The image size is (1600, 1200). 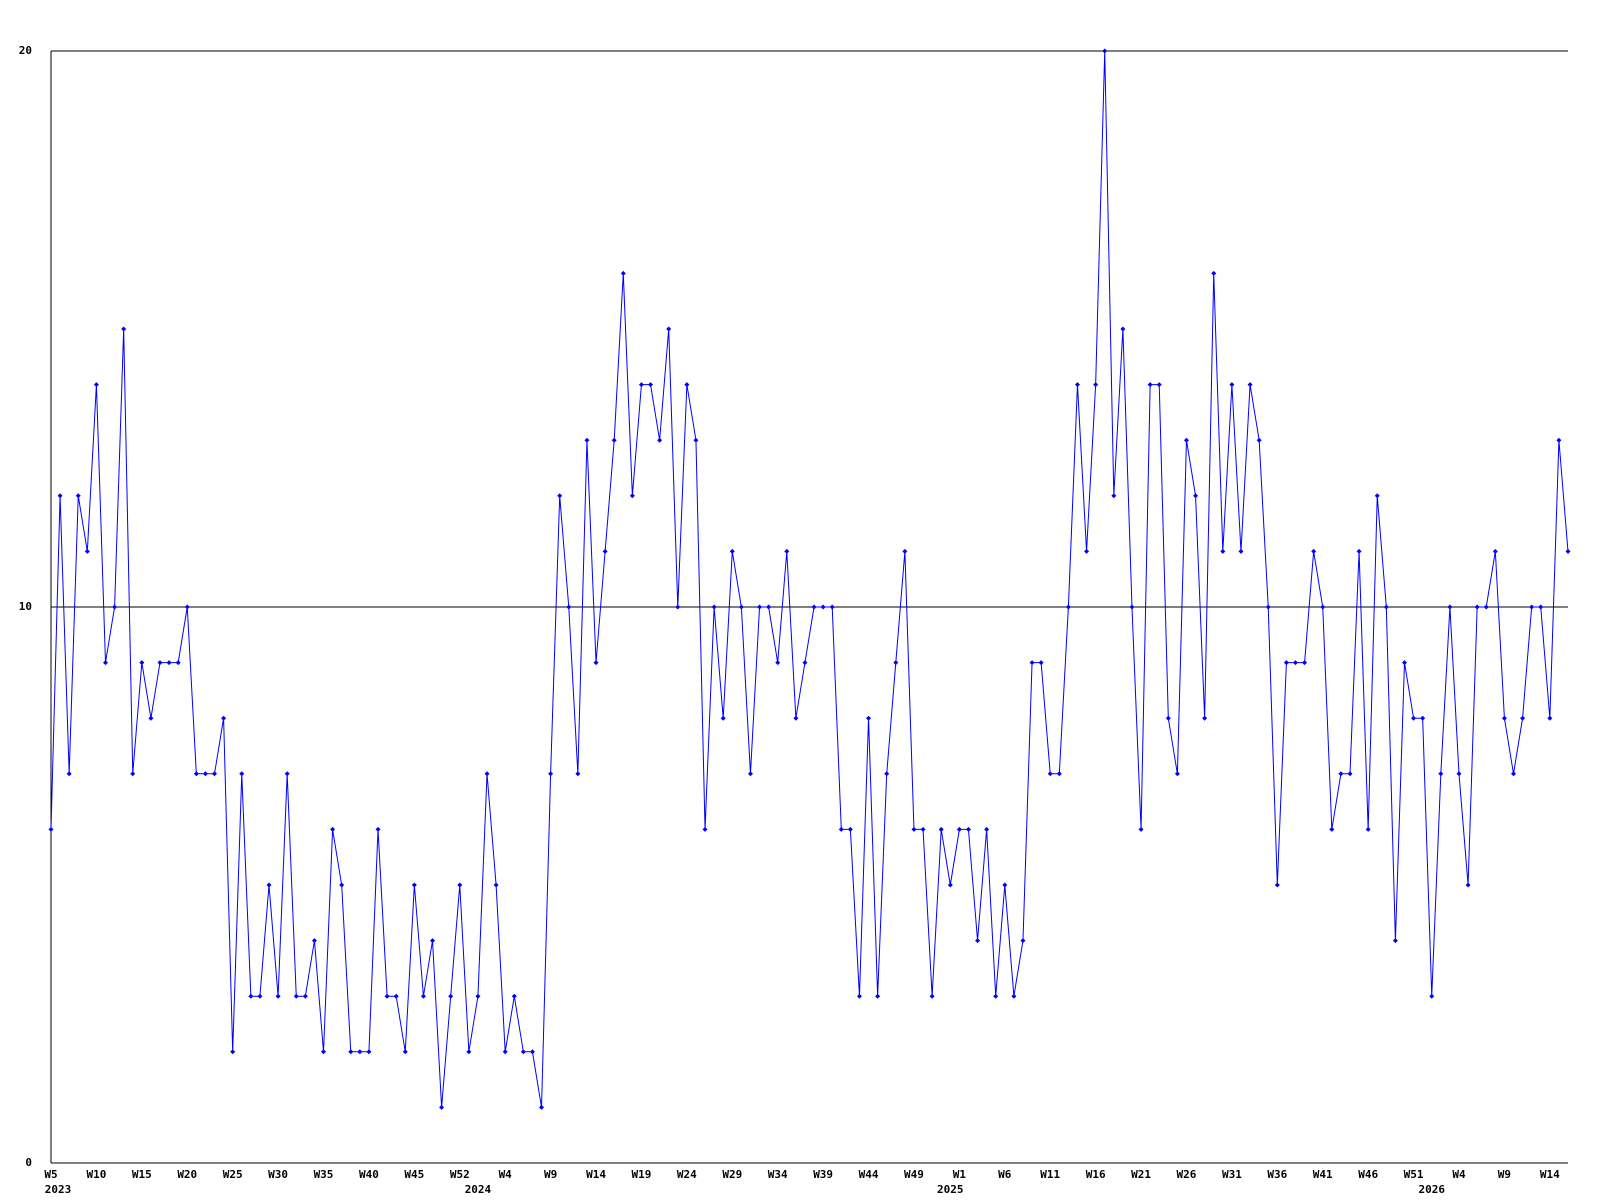 I want to click on x-tick-label: W49, so click(x=914, y=1174).